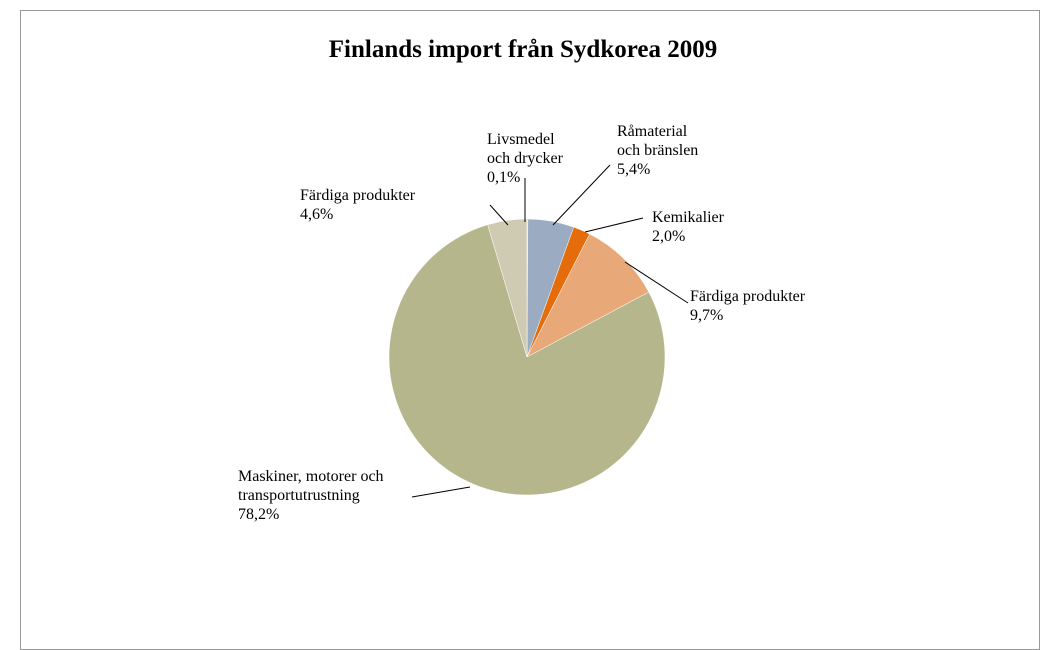 This screenshot has width=1046, height=650. Describe the element at coordinates (259, 514) in the screenshot. I see `slice-value-label: 78,2%` at that location.